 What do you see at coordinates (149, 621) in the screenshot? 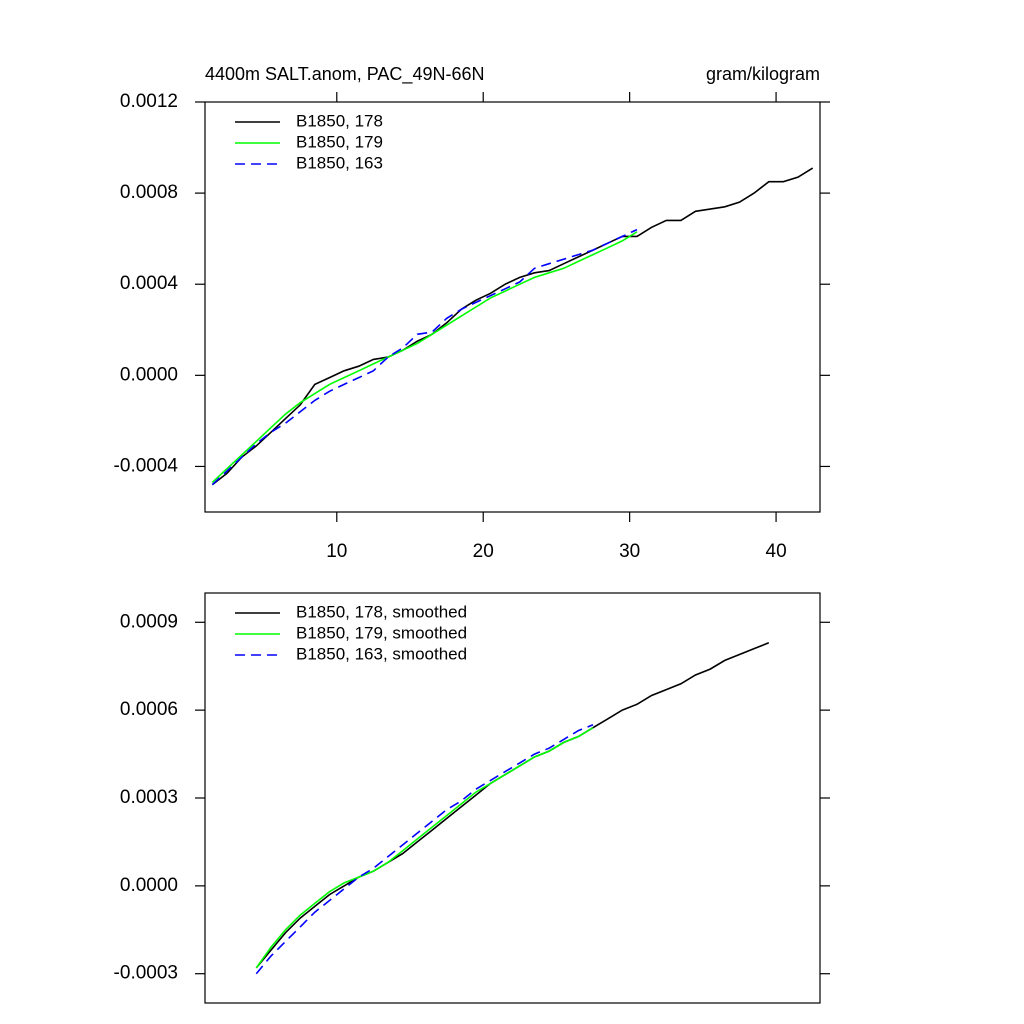
I see `y-tick-label: 0.0009` at bounding box center [149, 621].